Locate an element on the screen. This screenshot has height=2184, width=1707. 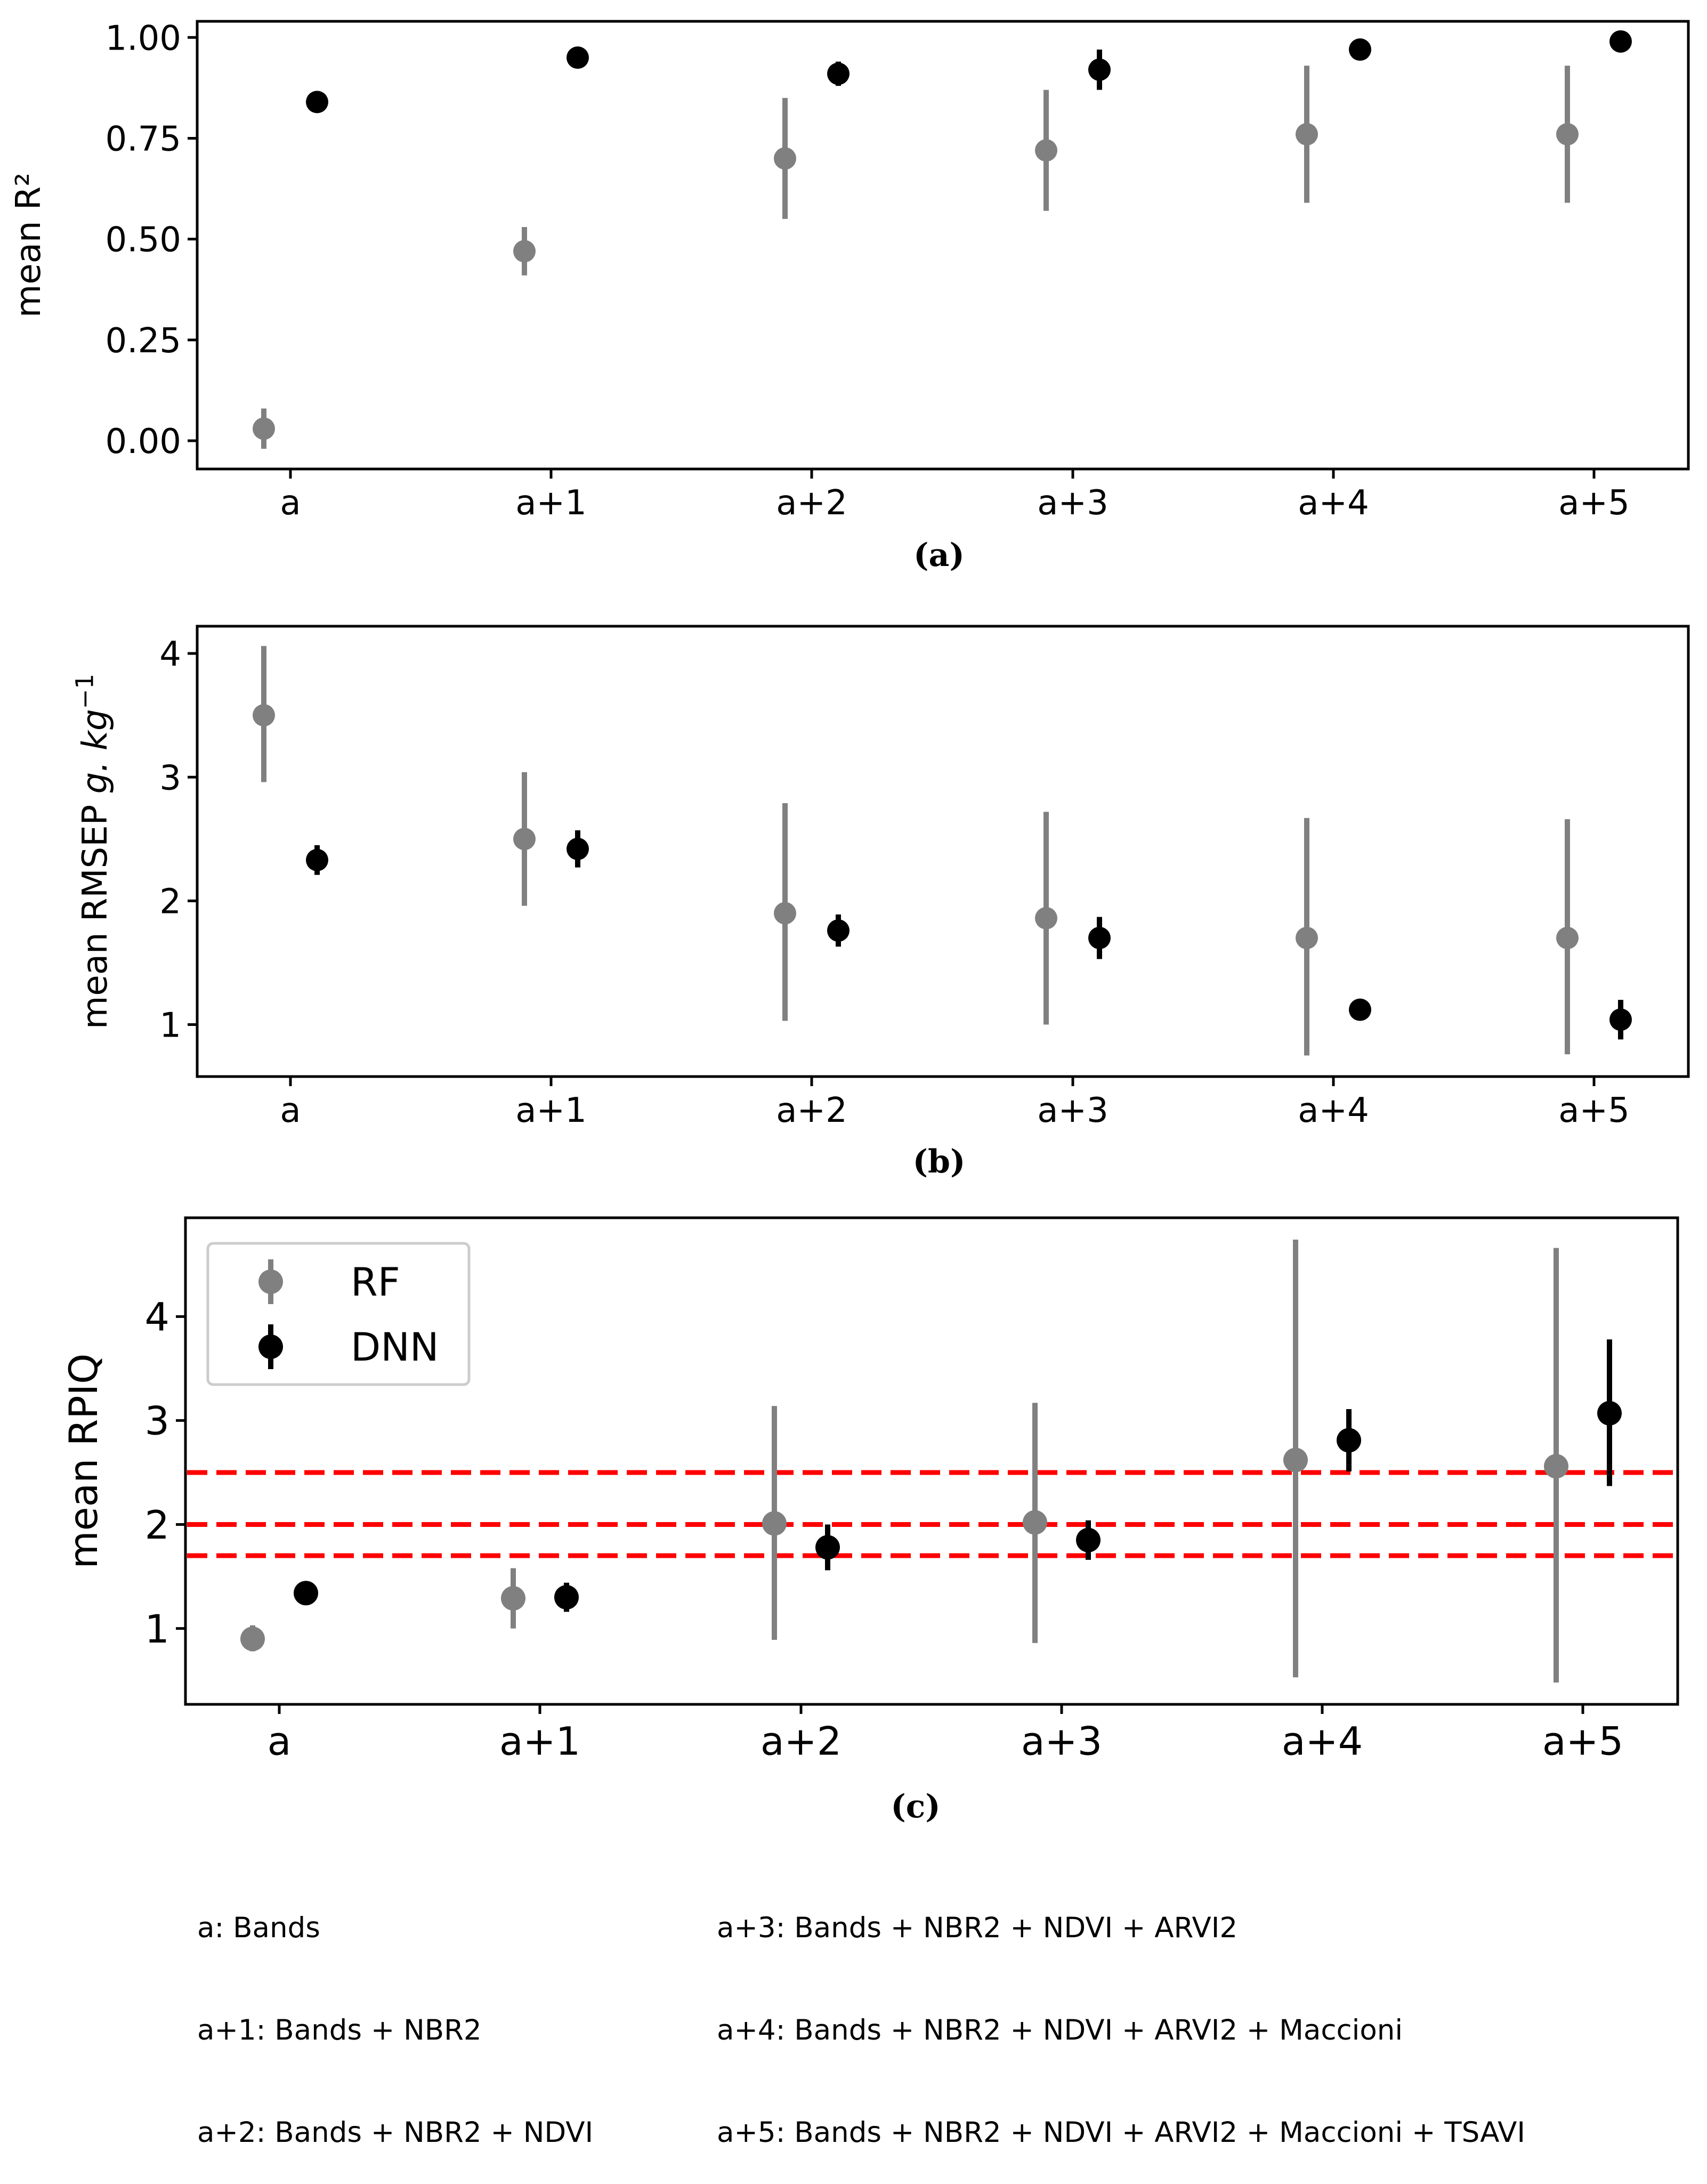
footnote-line: a: Bands is located at coordinates (258, 1928).